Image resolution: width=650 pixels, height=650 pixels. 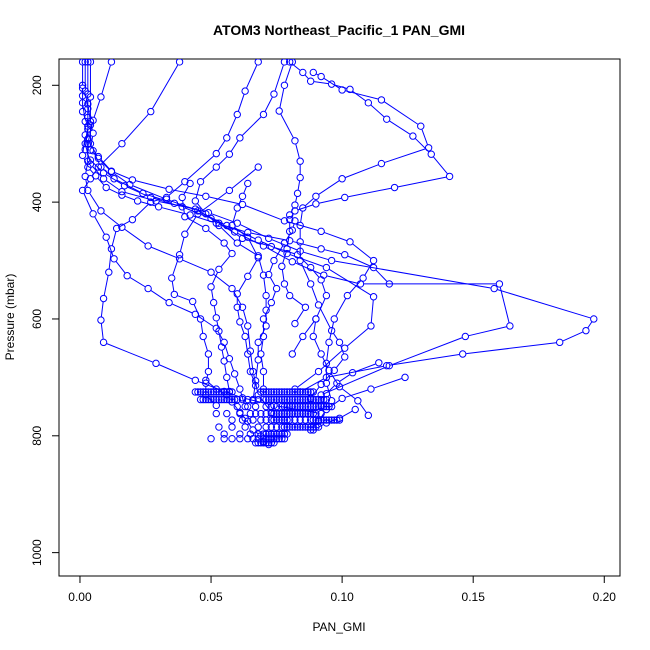 What do you see at coordinates (211, 597) in the screenshot?
I see `x-tick-label: 0.05` at bounding box center [211, 597].